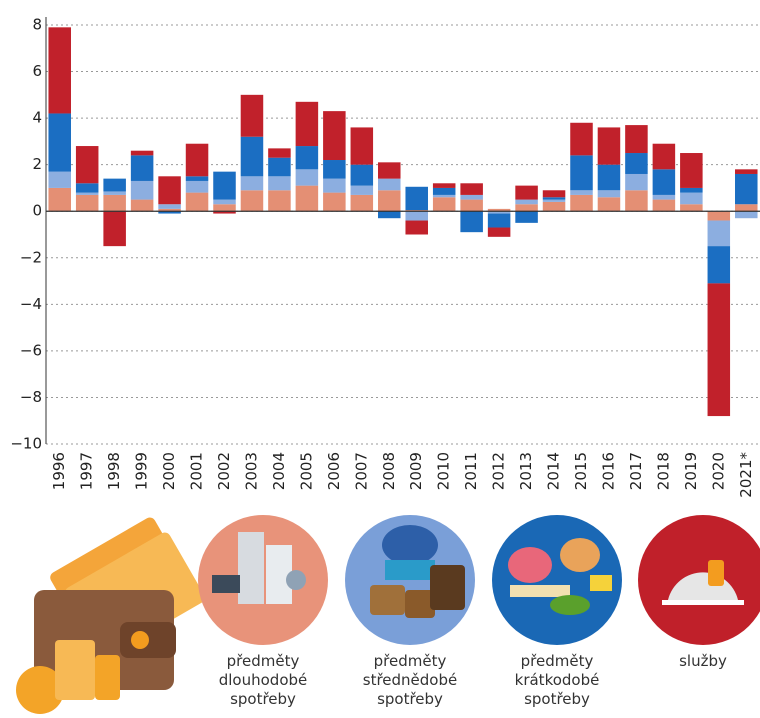  What do you see at coordinates (37, 118) in the screenshot?
I see `y-tick-label: 4` at bounding box center [37, 118].